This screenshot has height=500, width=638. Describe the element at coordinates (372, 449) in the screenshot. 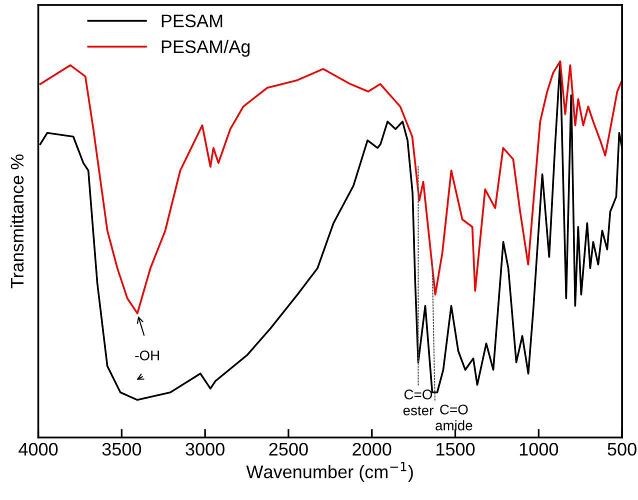

I see `x-tick-label: 2000` at that location.